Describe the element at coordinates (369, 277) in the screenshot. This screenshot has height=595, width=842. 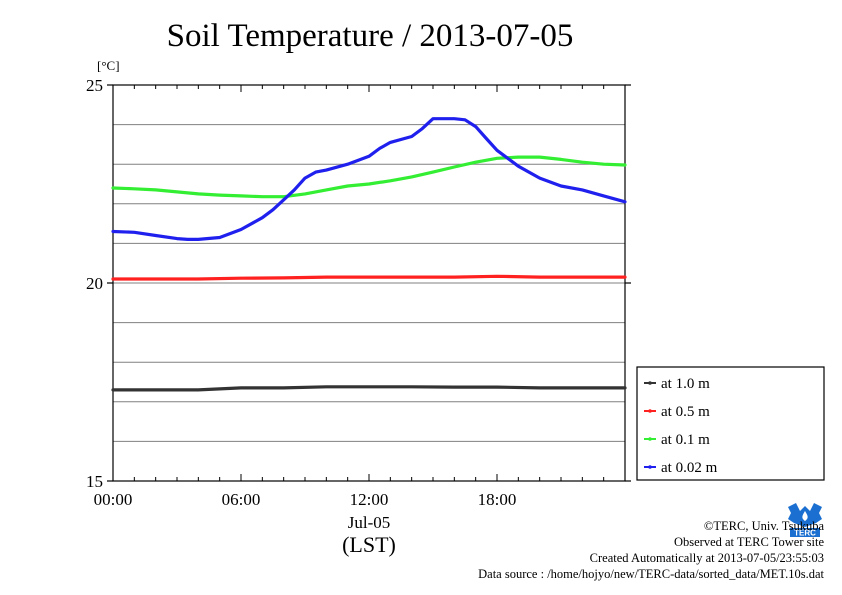
I see `series-line-at-0-5-m` at that location.